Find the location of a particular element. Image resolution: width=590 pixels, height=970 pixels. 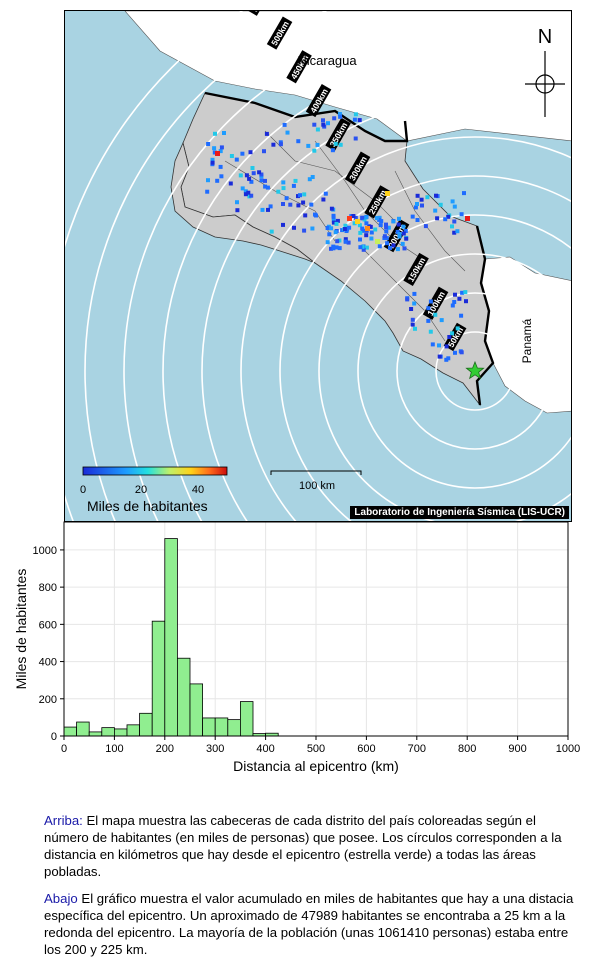

bottom-label: Abajo is located at coordinates (61, 898).